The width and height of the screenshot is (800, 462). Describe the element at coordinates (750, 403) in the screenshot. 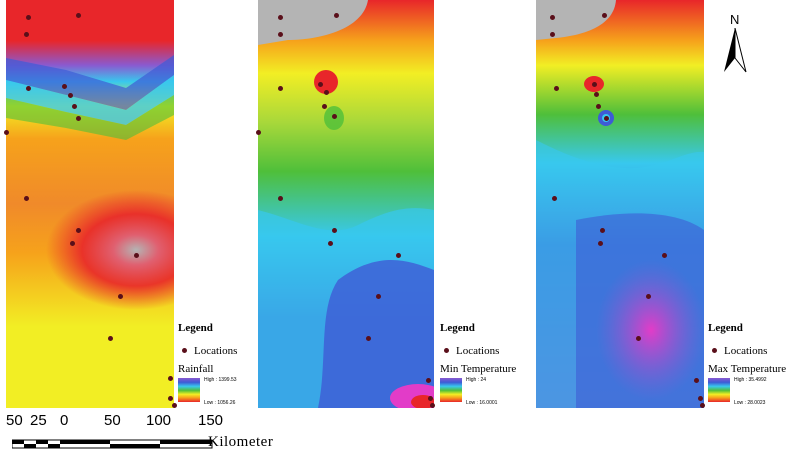

I see `low-value-label: Low : 28.0023` at that location.